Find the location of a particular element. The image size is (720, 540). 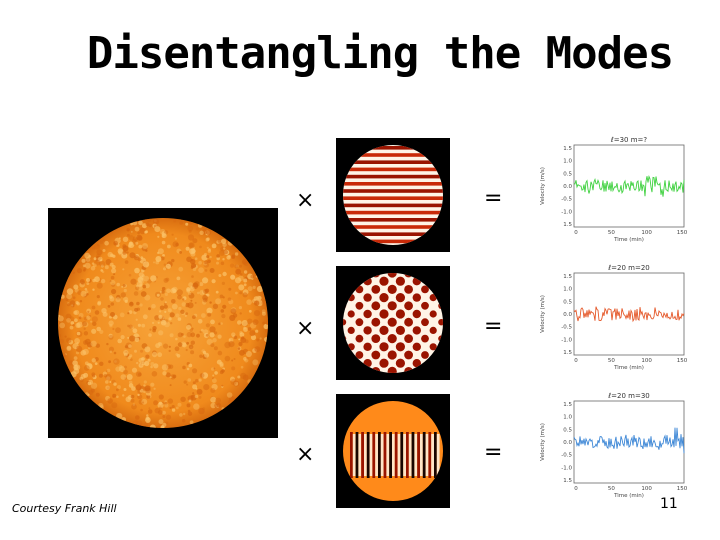

y-tick-label: 1.0 is located at coordinates (567, 162).